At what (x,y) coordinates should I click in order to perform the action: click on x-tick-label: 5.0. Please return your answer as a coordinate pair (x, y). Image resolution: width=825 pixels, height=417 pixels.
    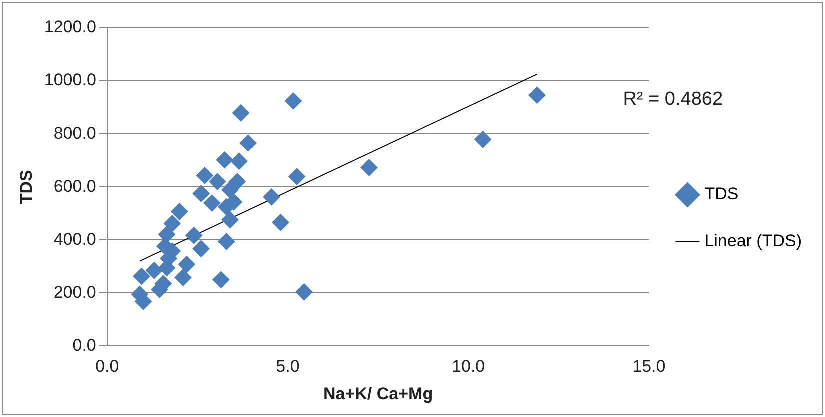
    Looking at the image, I should click on (288, 366).